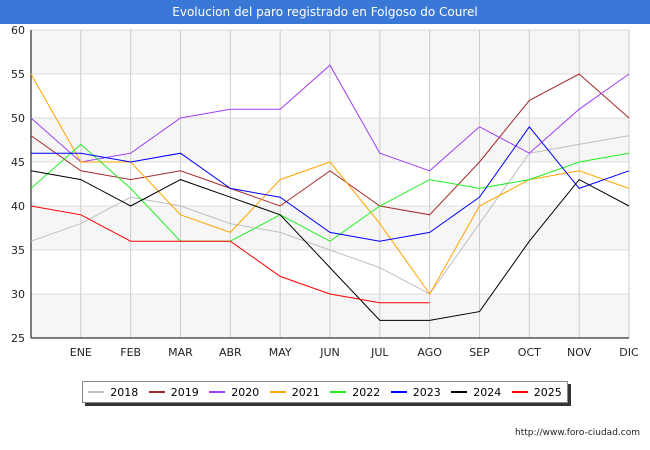 This screenshot has height=450, width=650. What do you see at coordinates (18, 206) in the screenshot?
I see `y-tick-label: 40` at bounding box center [18, 206].